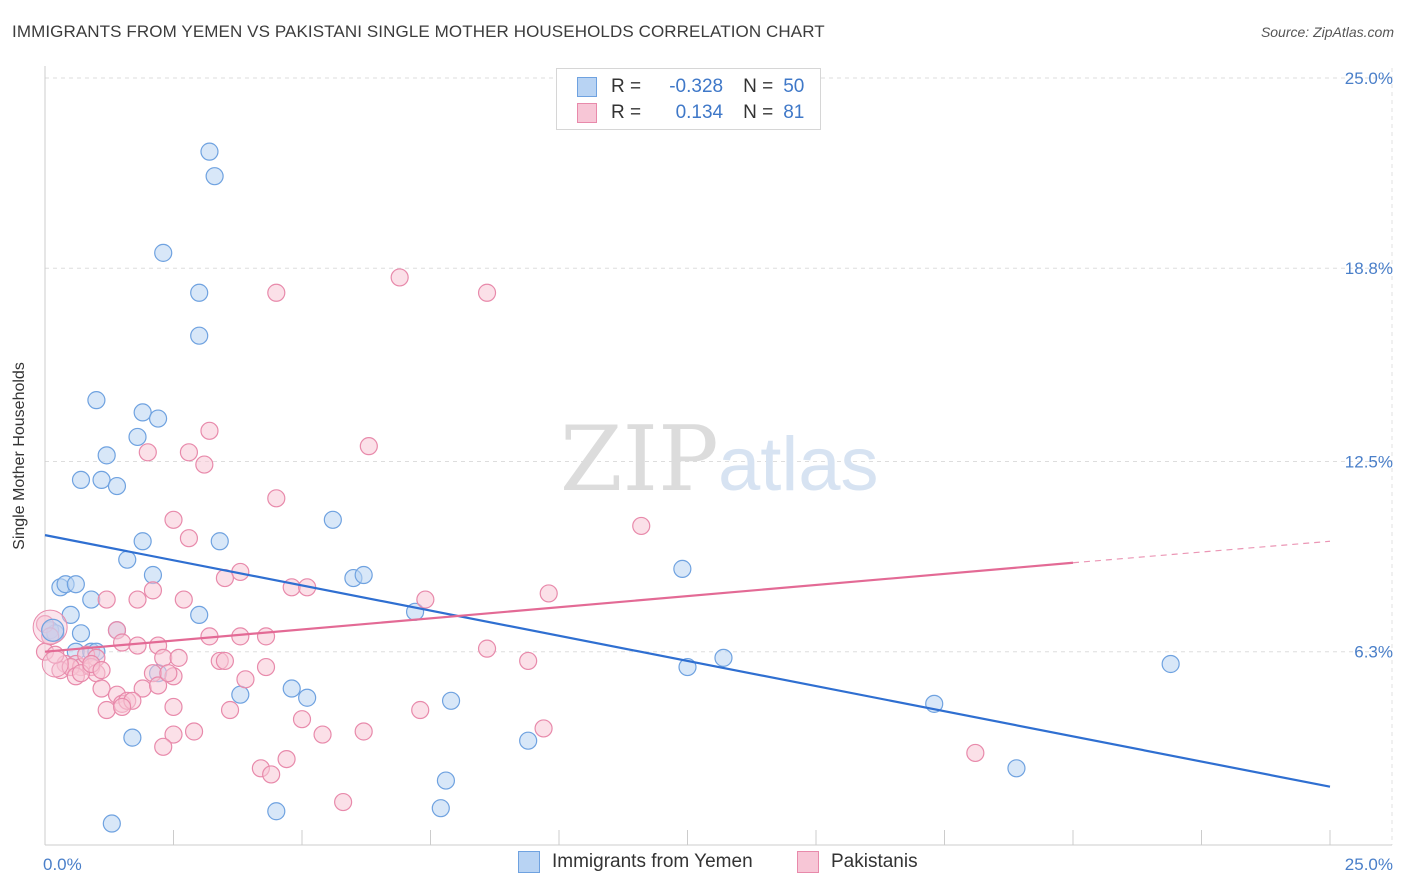 The image size is (1406, 892). I want to click on series-legend-pakistanis: Pakistanis, so click(857, 862).